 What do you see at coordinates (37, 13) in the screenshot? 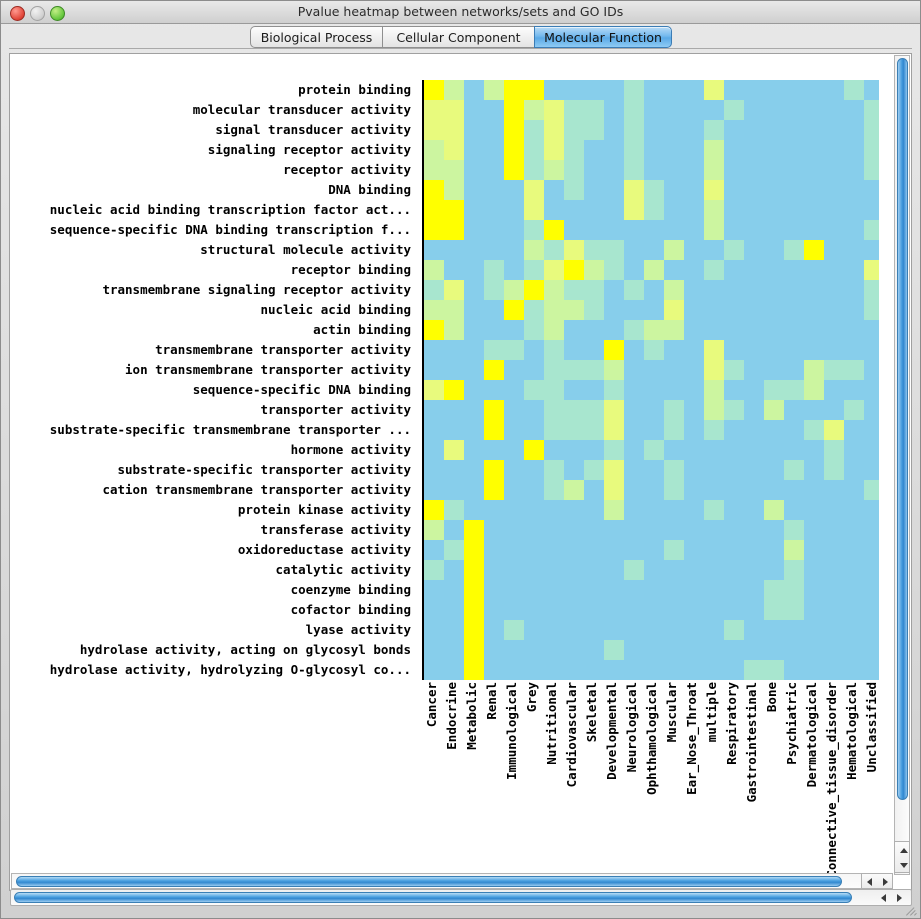
I see `minimize-icon` at bounding box center [37, 13].